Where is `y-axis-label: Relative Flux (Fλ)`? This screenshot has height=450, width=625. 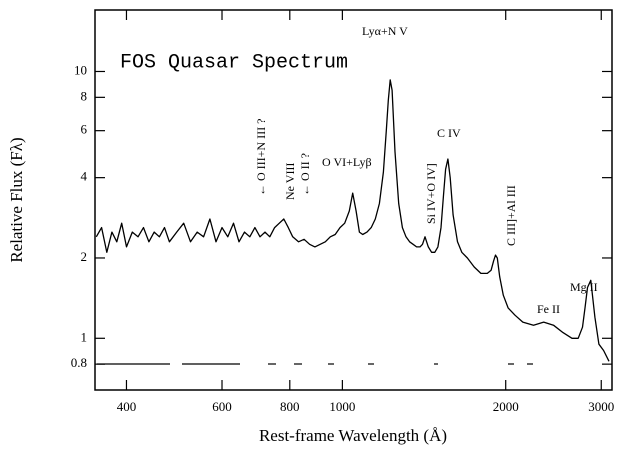 y-axis-label: Relative Flux (Fλ) is located at coordinates (16, 199).